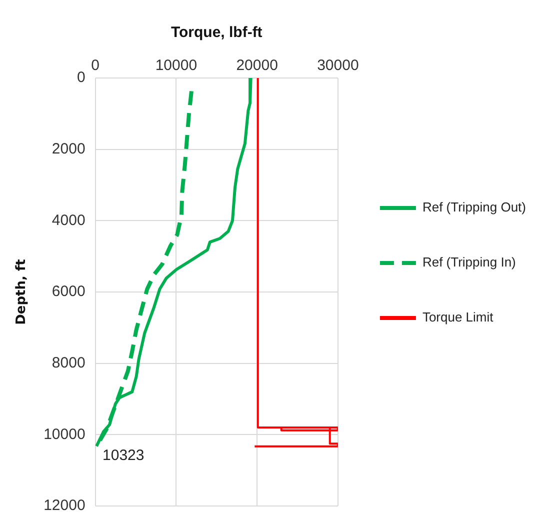  What do you see at coordinates (176, 65) in the screenshot?
I see `x-tick-label: 10000` at bounding box center [176, 65].